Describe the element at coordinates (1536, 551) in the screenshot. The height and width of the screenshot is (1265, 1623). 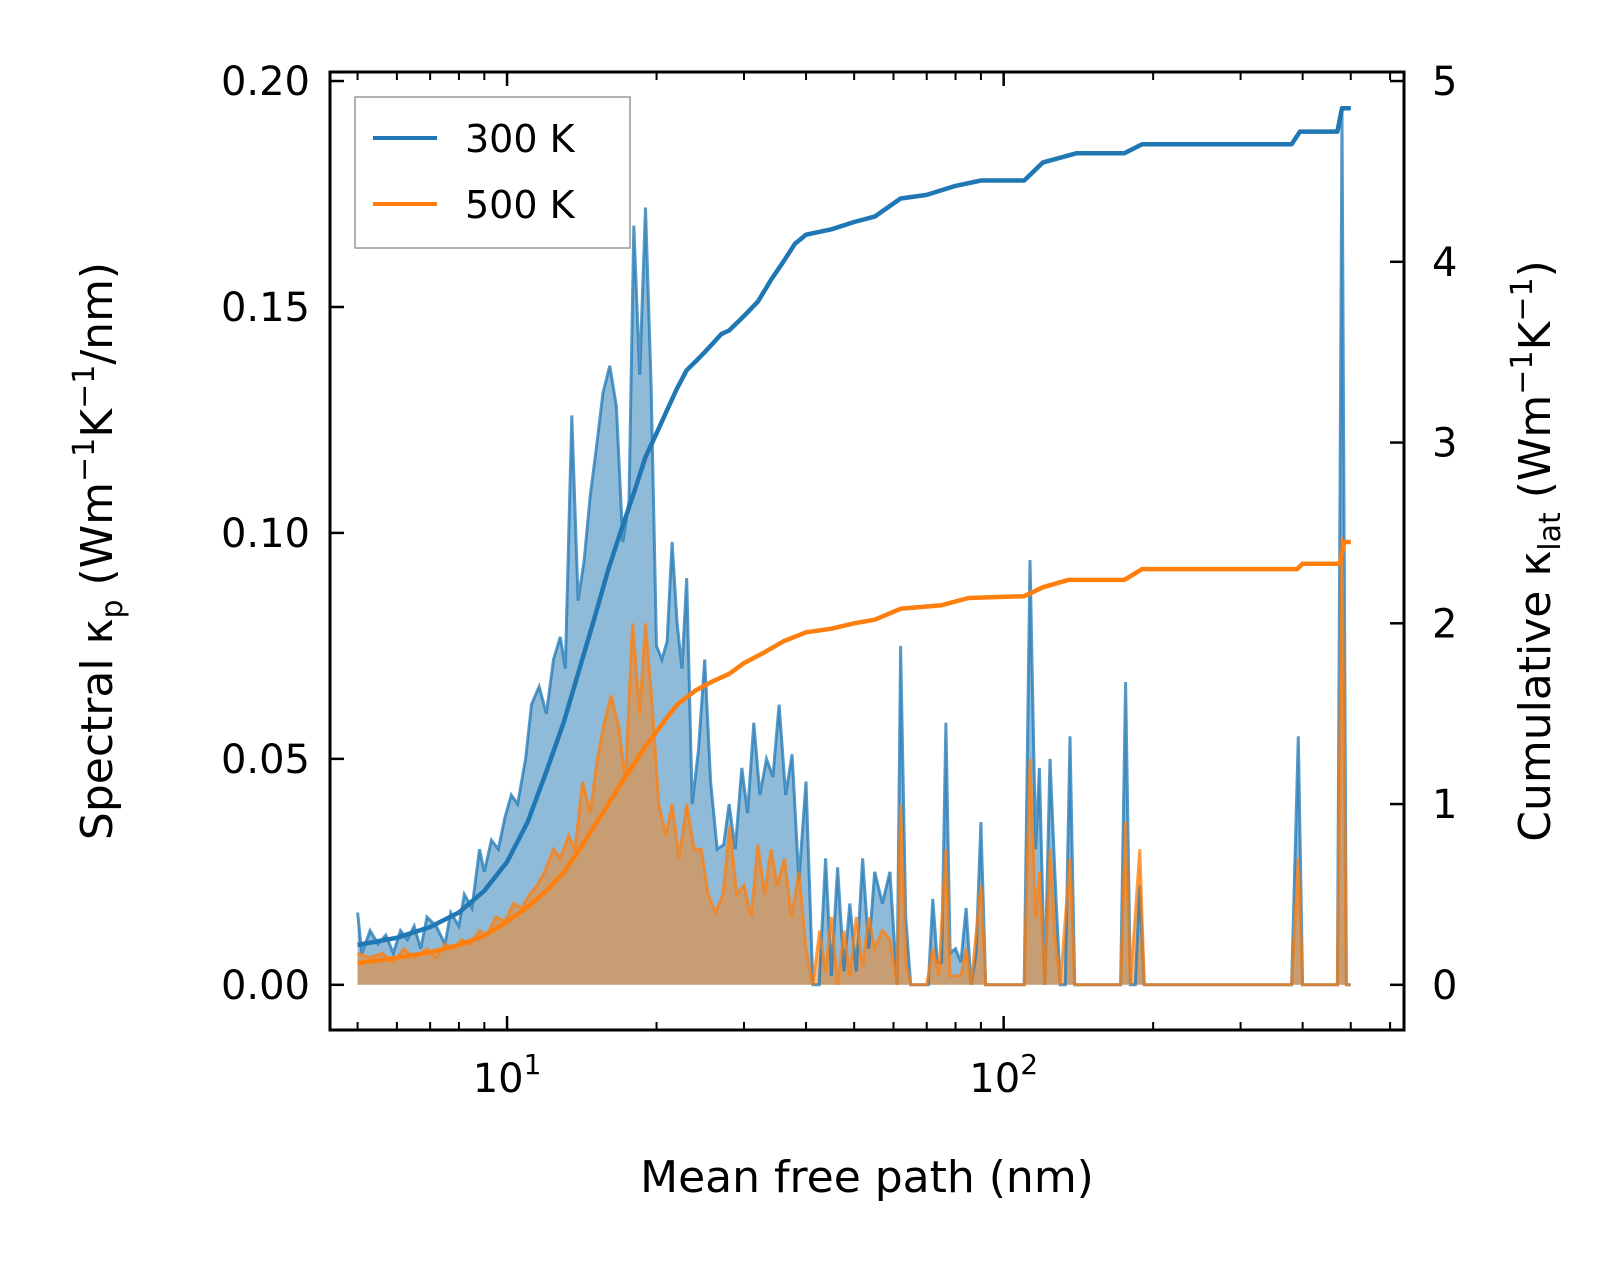
I see `right-y-axis-label: Cumulative κlat (Wm−1K−1)` at that location.